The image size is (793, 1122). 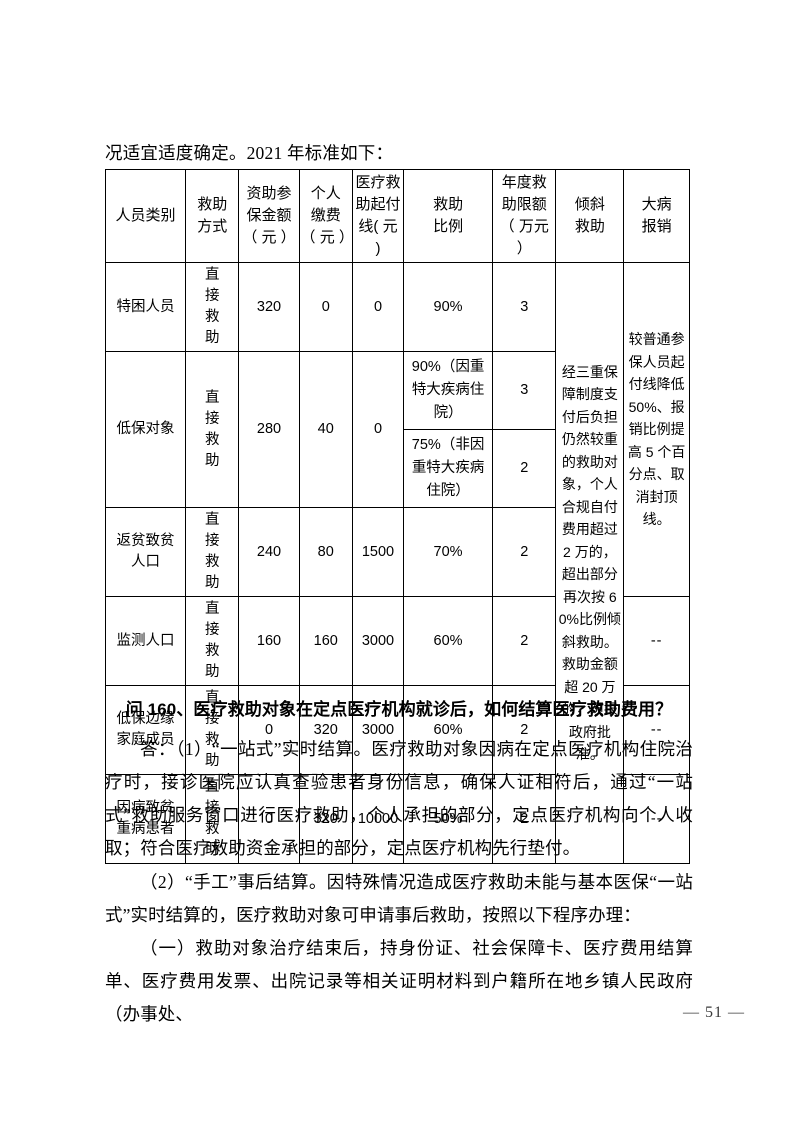 I want to click on column-header-major-illness: 大病 报销, so click(x=656, y=216).